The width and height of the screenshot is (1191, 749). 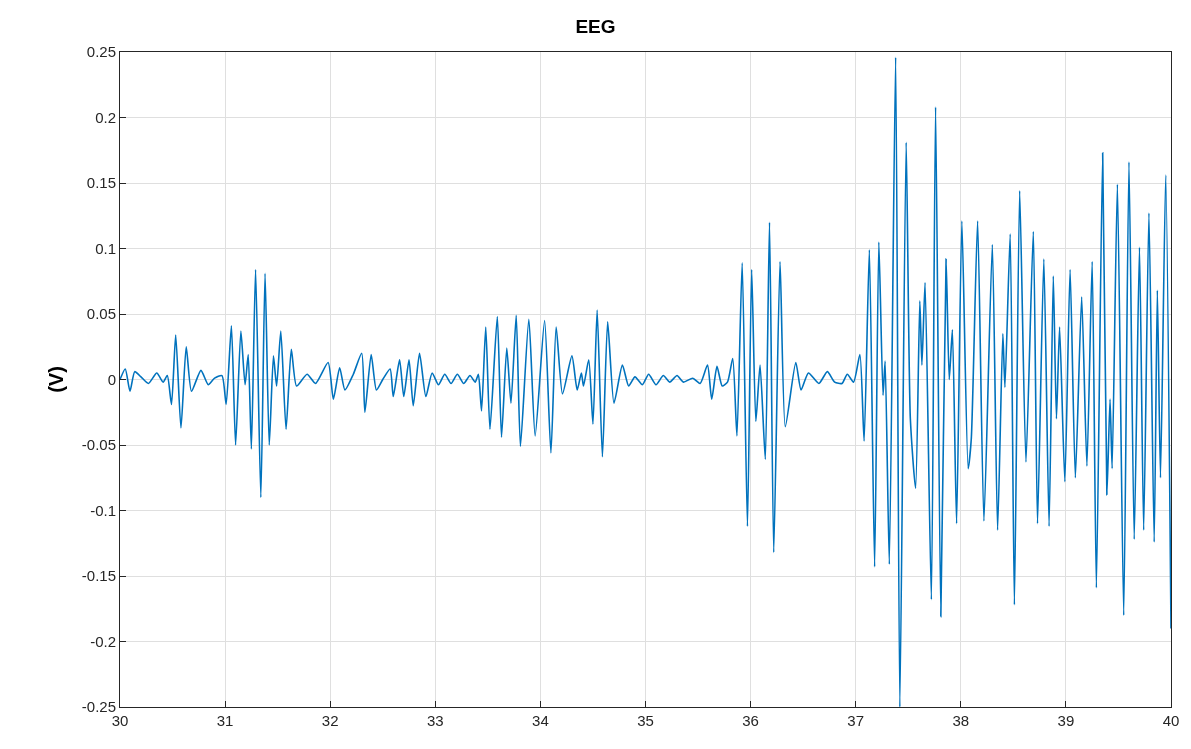 I want to click on chart-title: EEG, so click(x=595, y=26).